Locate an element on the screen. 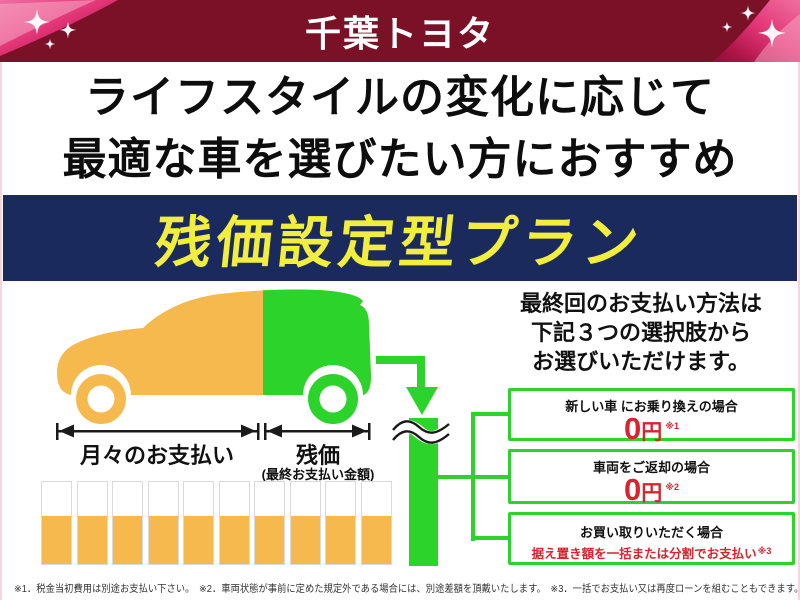 This screenshot has height=600, width=800. ribbon-decoration is located at coordinates (400, 31).